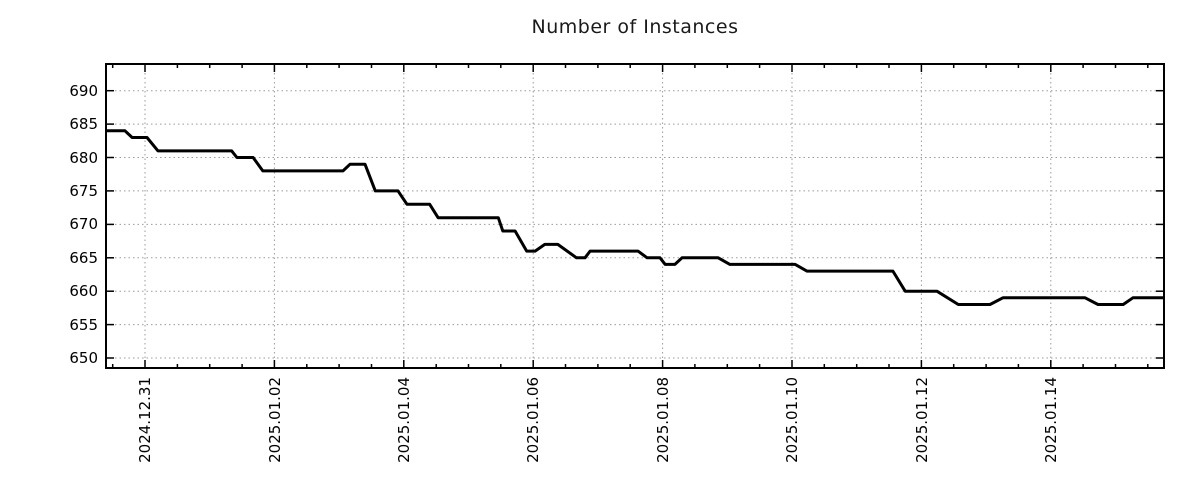 This screenshot has width=1200, height=500. What do you see at coordinates (83, 324) in the screenshot?
I see `y-axis-tick-label: 655` at bounding box center [83, 324].